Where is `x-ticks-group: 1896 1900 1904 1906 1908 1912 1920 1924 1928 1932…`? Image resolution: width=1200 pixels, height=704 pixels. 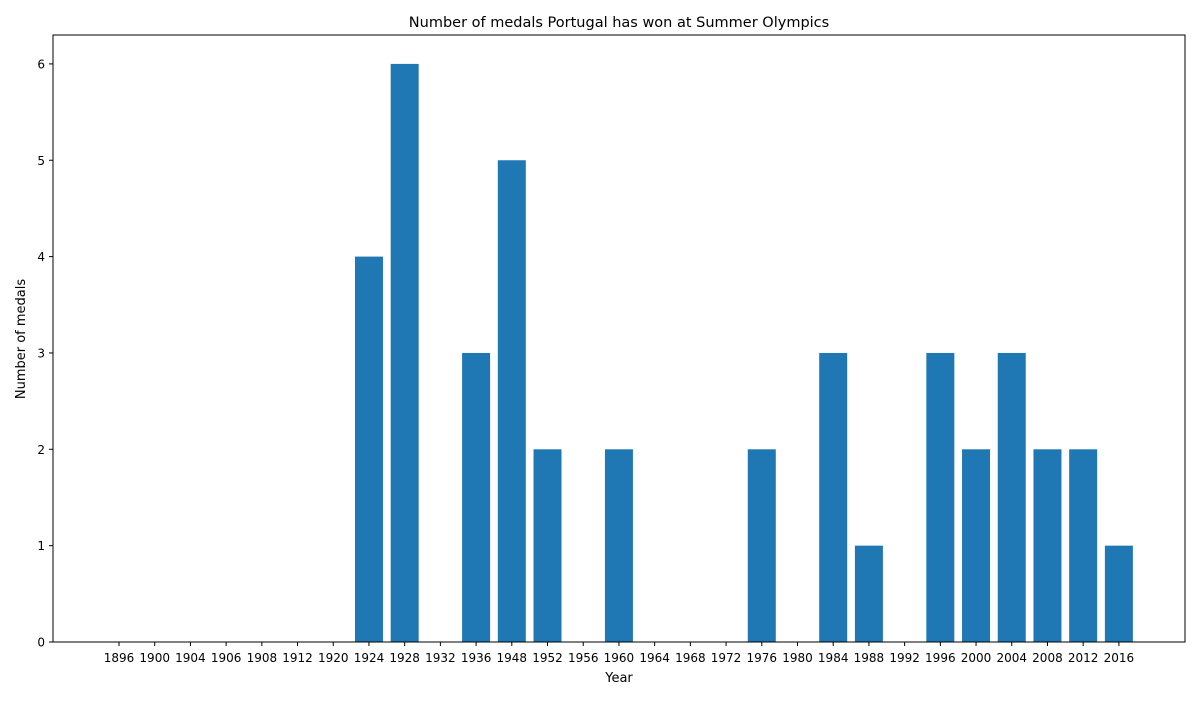 x-ticks-group: 1896 1900 1904 1906 1908 1912 1920 1924 1928 1932… is located at coordinates (619, 653).